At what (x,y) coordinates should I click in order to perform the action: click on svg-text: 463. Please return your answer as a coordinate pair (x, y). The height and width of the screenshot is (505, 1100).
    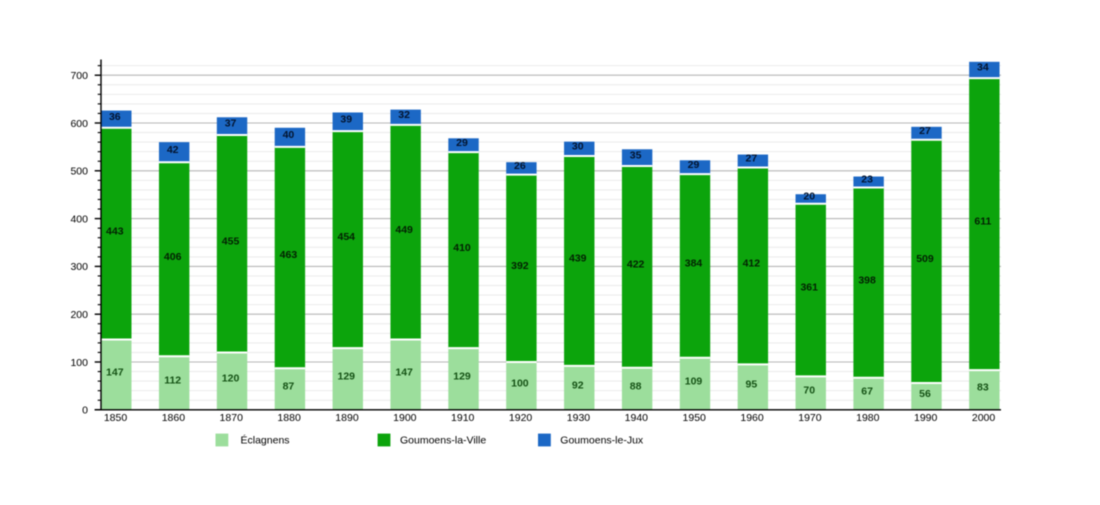
    Looking at the image, I should click on (289, 255).